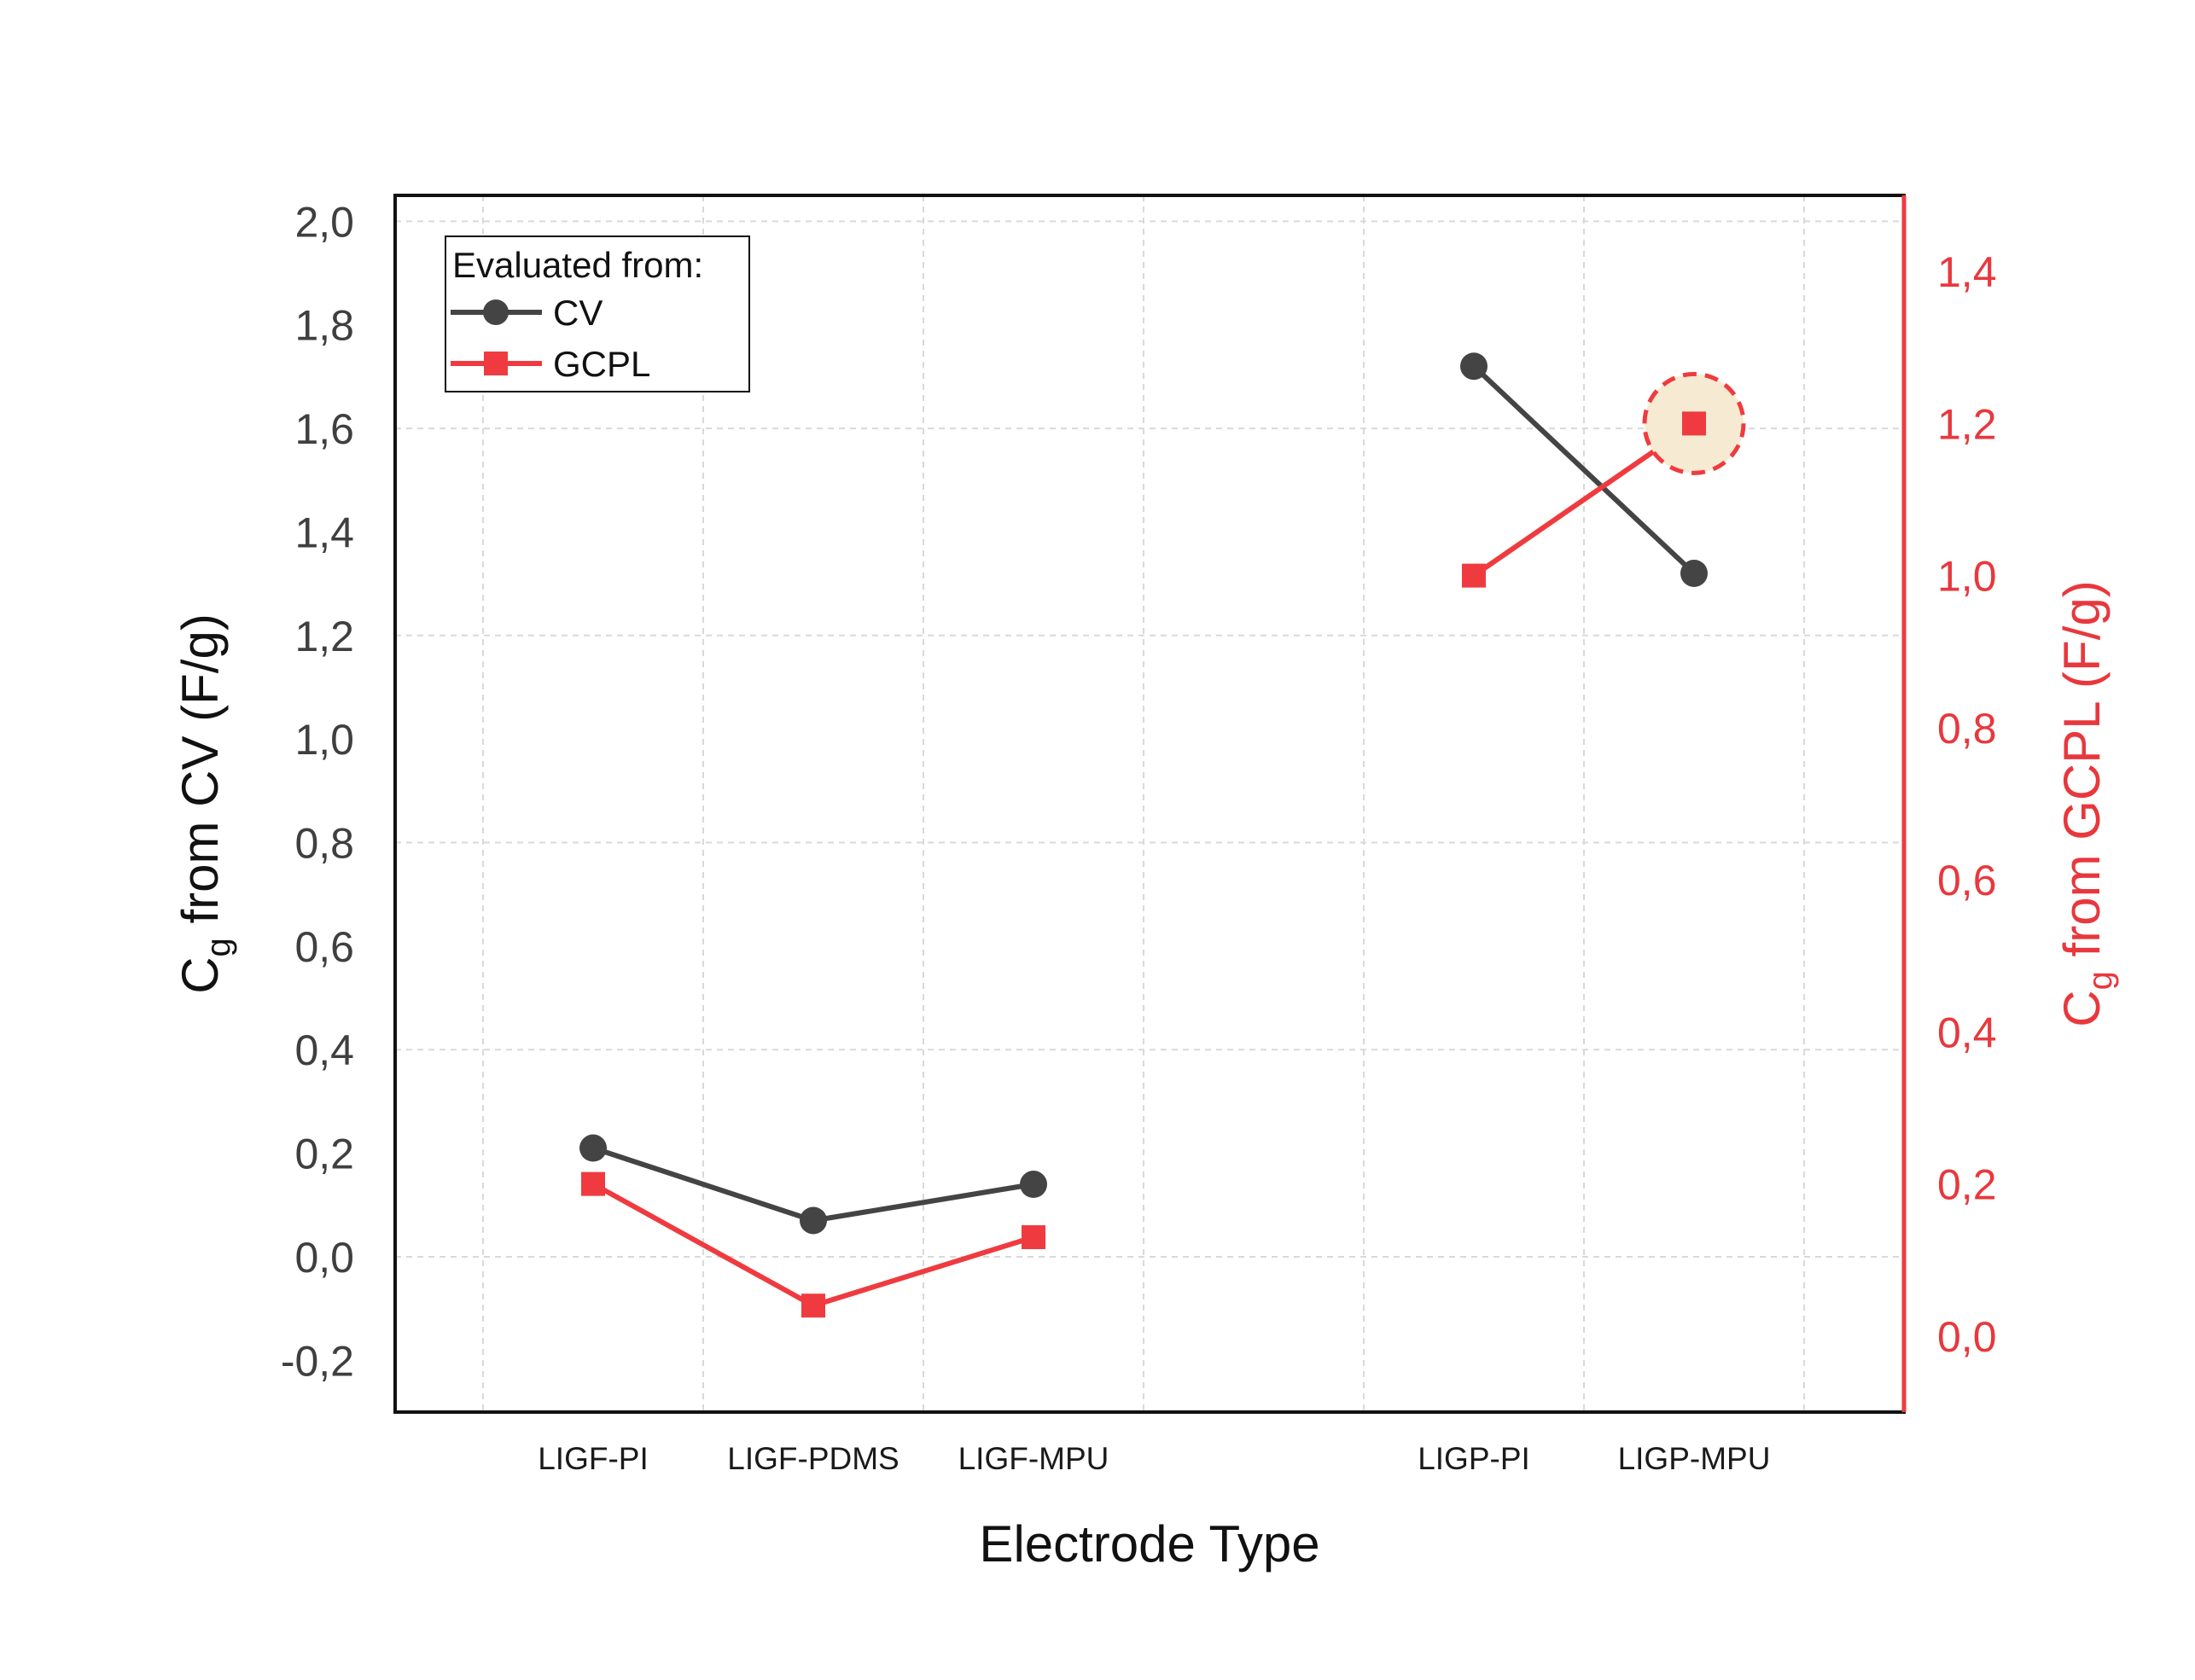  What do you see at coordinates (1967, 272) in the screenshot?
I see `right-tick-label: 1,4` at bounding box center [1967, 272].